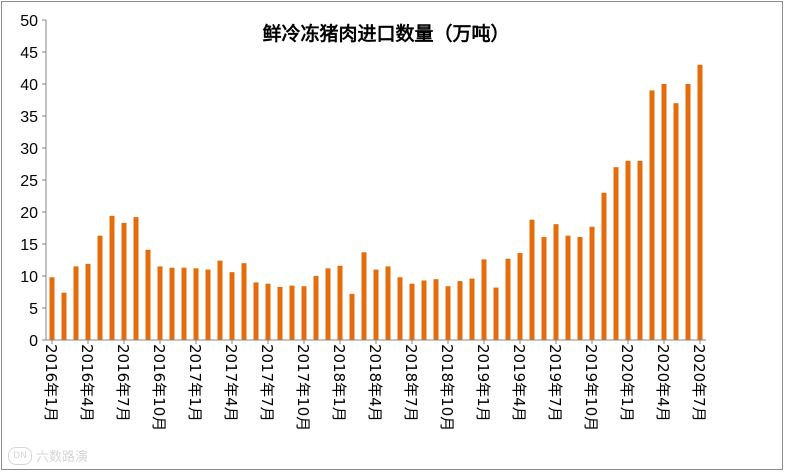 The height and width of the screenshot is (473, 786). I want to click on y-tick-label: 5, so click(33, 309).